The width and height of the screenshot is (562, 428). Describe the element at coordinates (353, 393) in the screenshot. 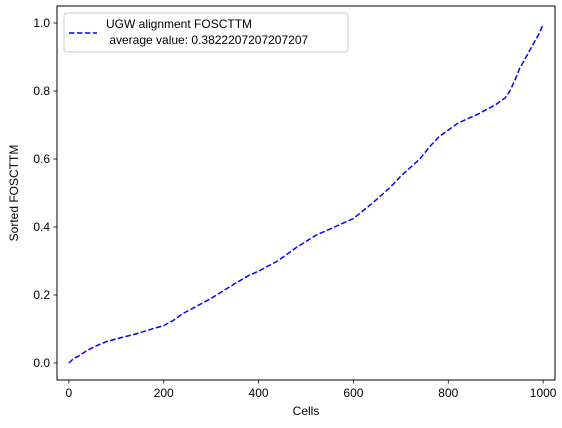

I see `x-tick-label: 600` at that location.